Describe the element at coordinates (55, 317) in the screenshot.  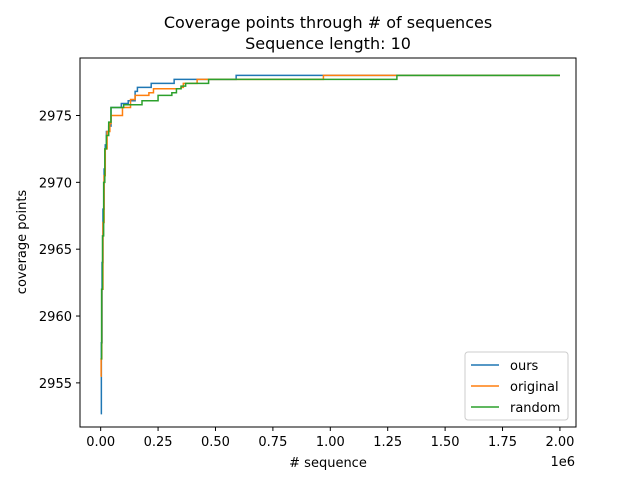
I see `y-tick-label: 2960` at that location.